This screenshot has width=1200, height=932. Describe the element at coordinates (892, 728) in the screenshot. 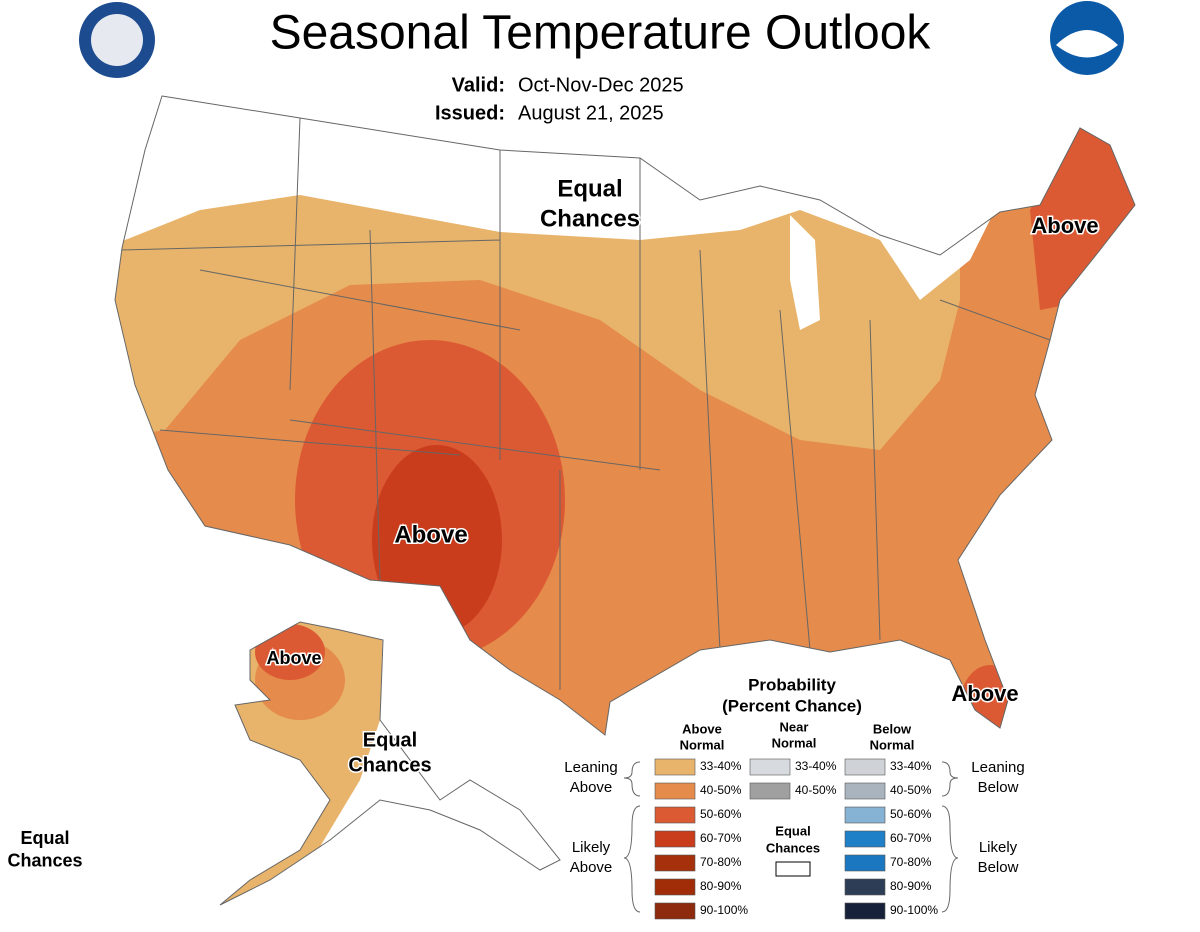

I see `legend-column-header: Below` at that location.